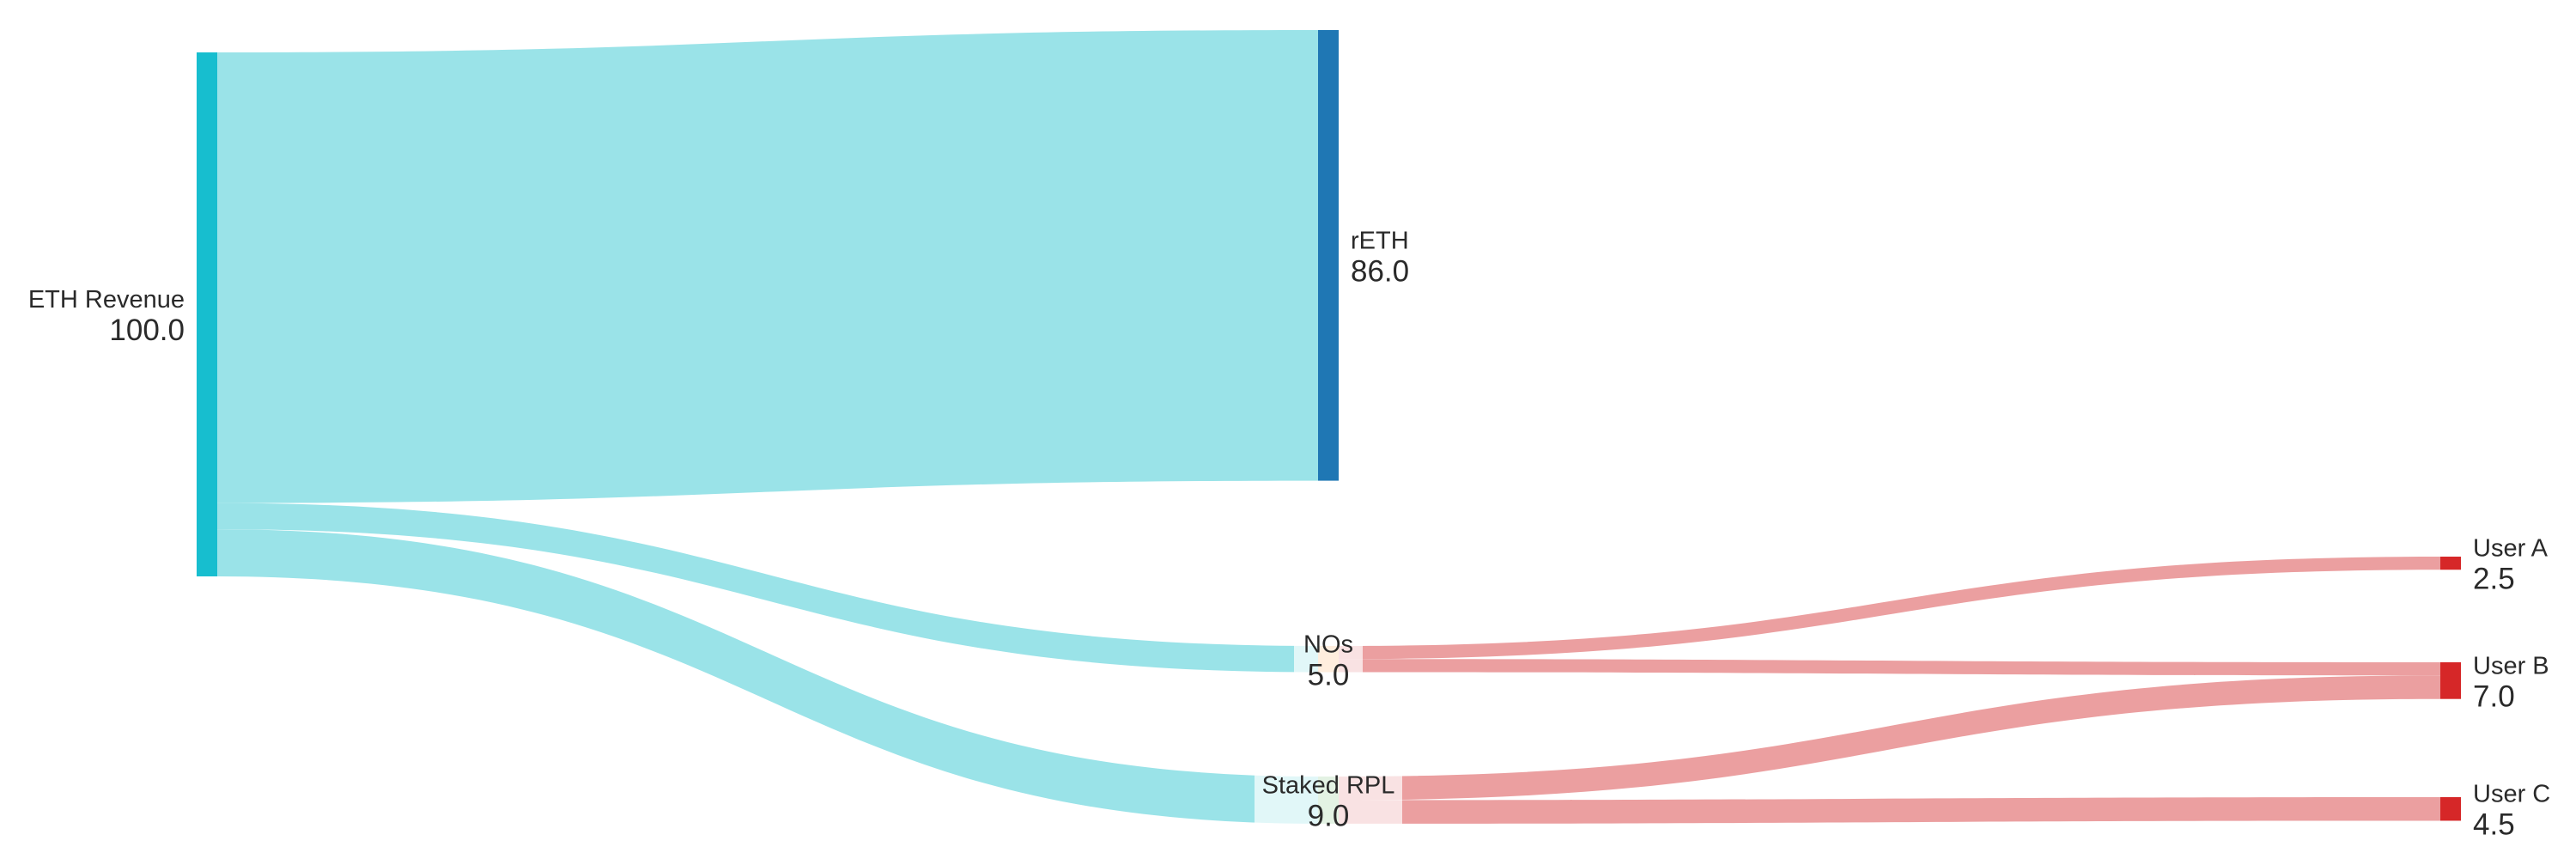  Describe the element at coordinates (2511, 794) in the screenshot. I see `node-label-user_c: User C` at that location.